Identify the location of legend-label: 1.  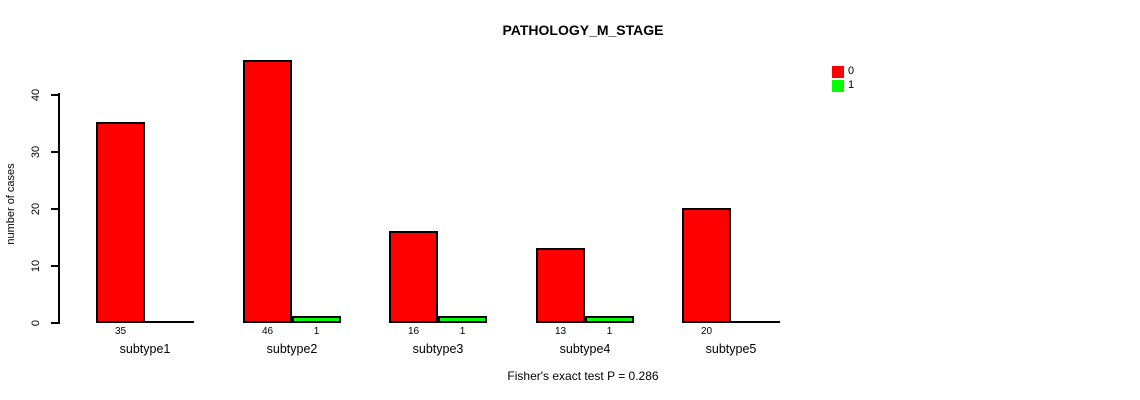
(851, 85).